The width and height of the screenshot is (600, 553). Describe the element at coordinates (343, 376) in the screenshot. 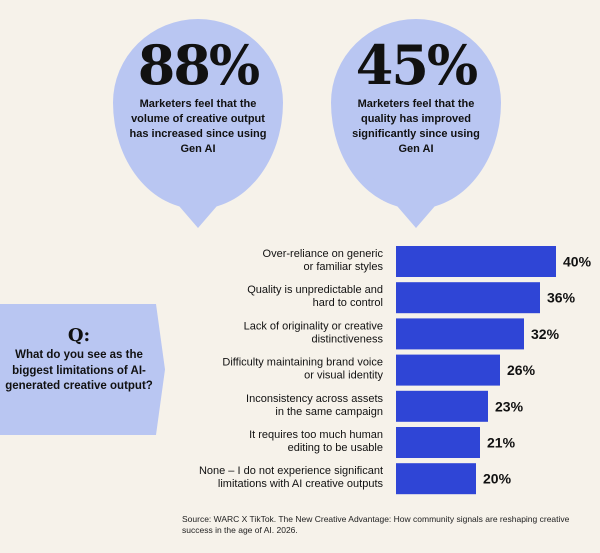

I see `category-label-3-line-1: or visual identity` at that location.